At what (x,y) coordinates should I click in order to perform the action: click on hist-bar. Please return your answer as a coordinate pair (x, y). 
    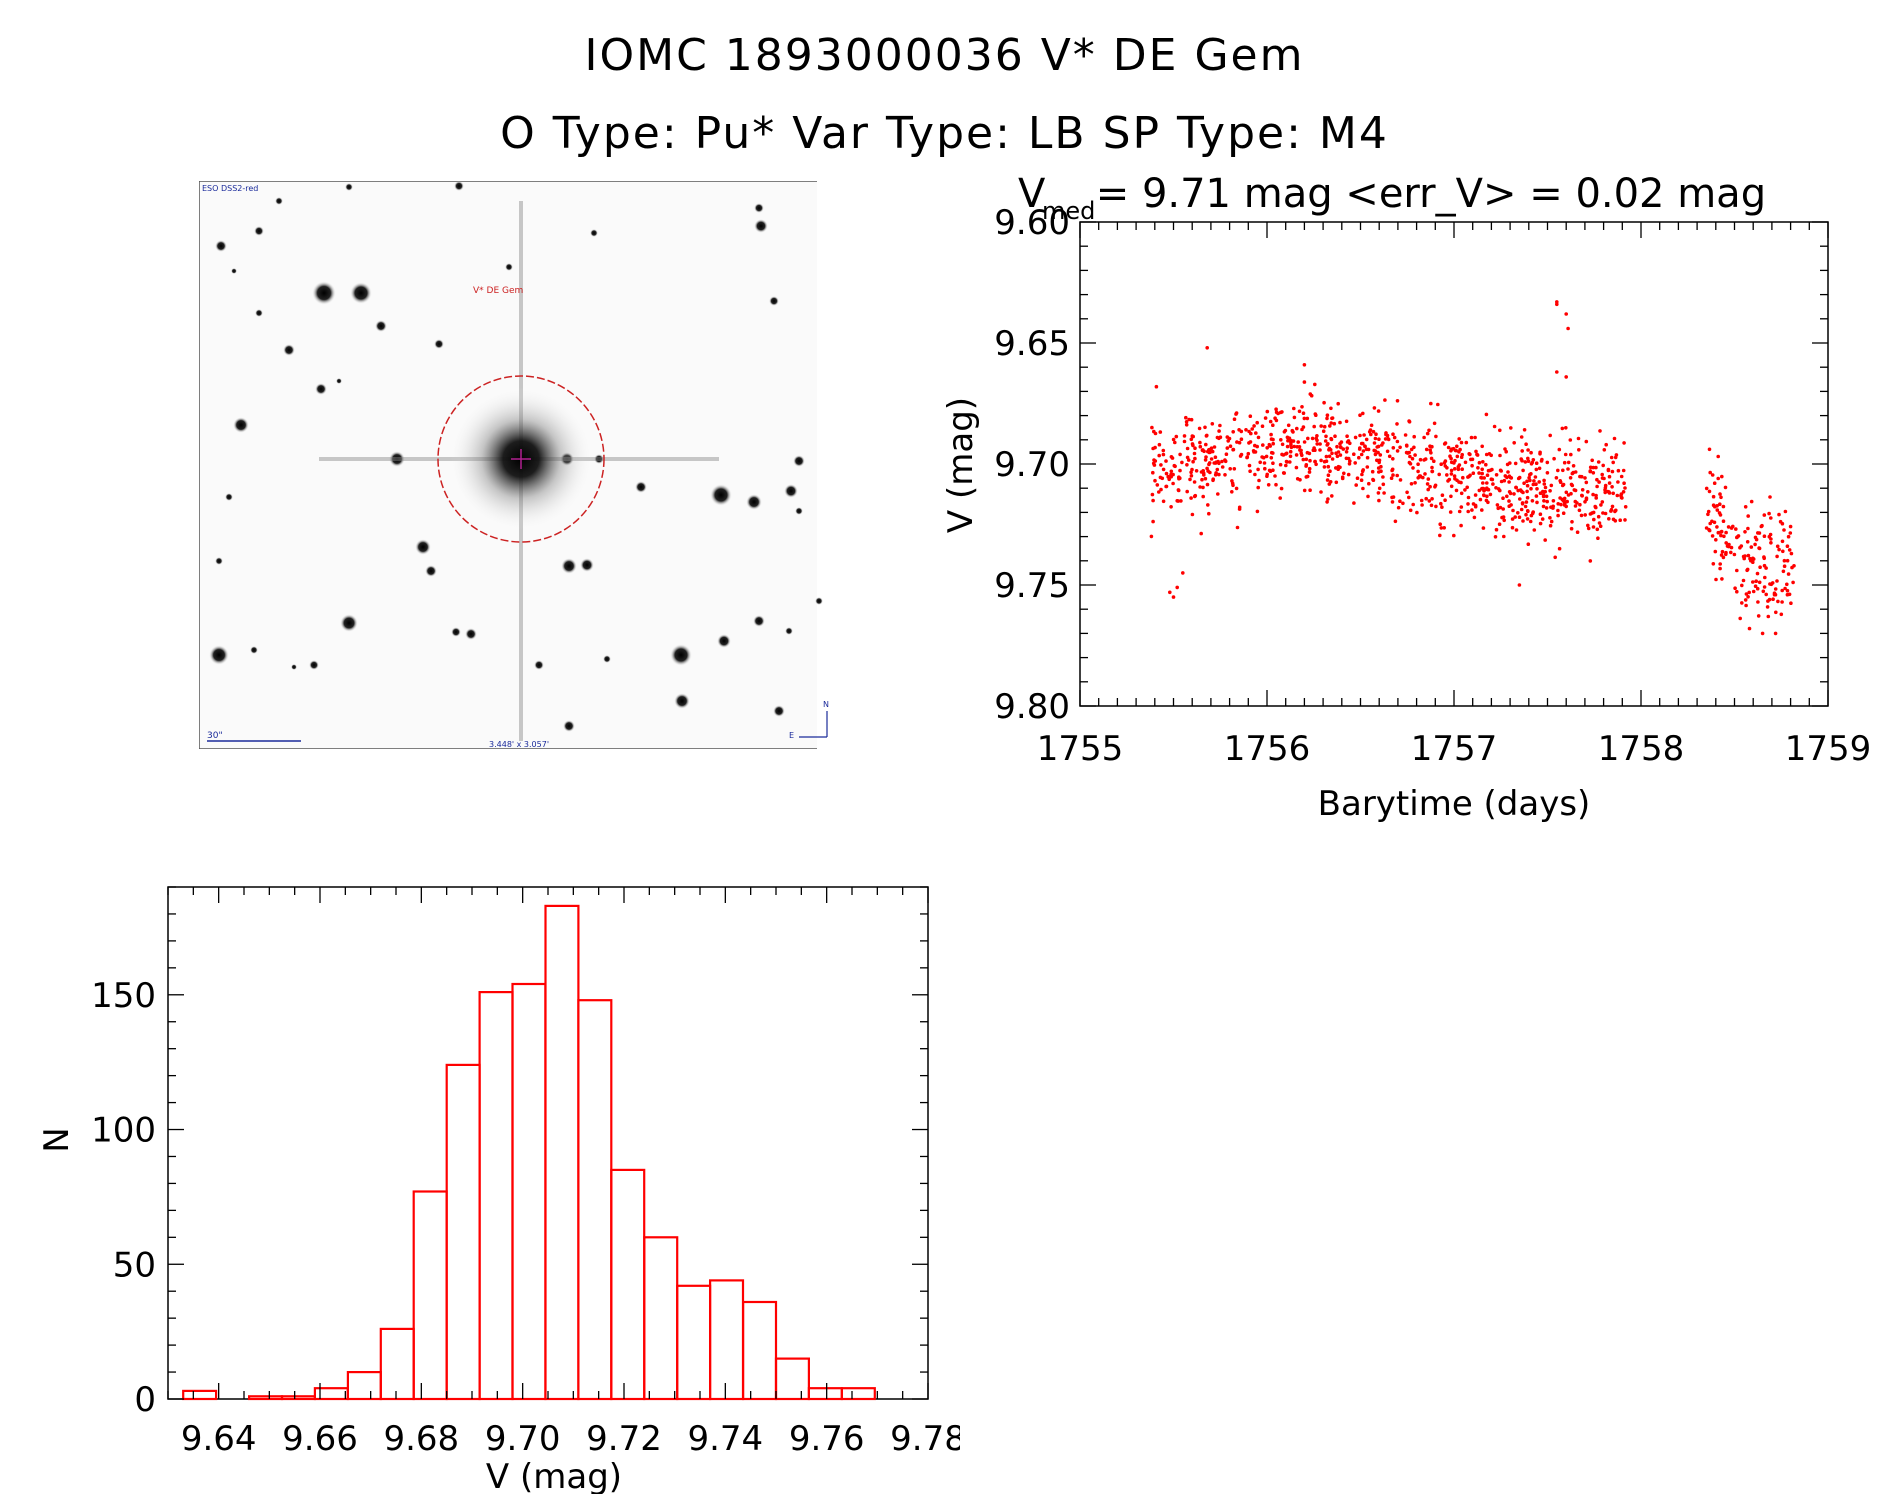
    Looking at the image, I should click on (266, 1398).